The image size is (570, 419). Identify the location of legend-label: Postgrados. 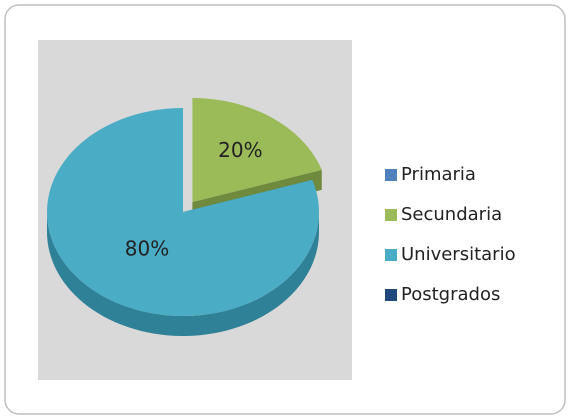
(450, 294).